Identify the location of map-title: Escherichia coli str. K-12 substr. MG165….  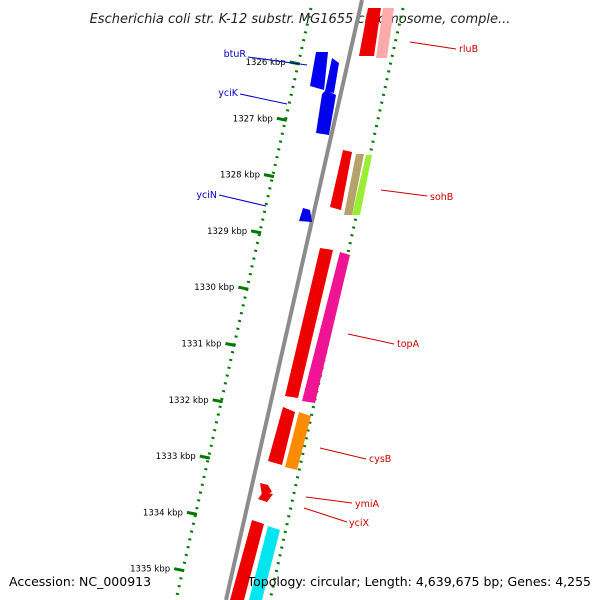
(300, 19).